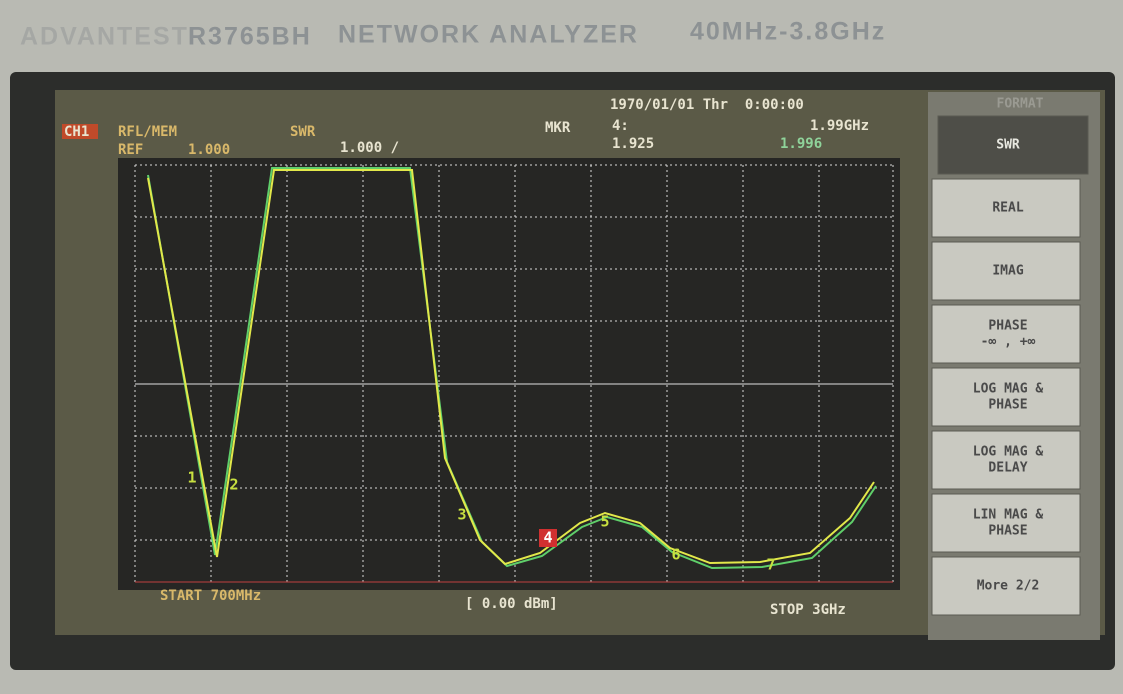 This screenshot has width=1123, height=694. What do you see at coordinates (1008, 145) in the screenshot?
I see `softkey-label: SWR` at bounding box center [1008, 145].